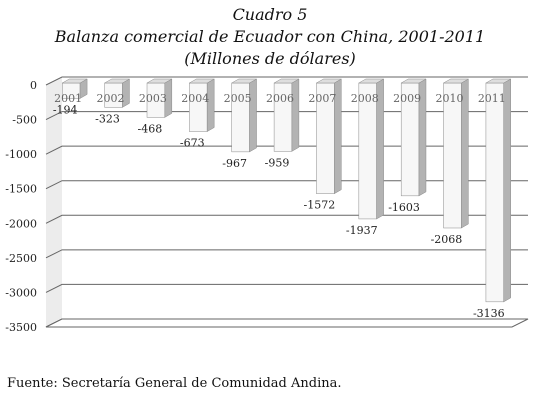 This screenshot has height=405, width=540. I want to click on bar-side-2004, so click(210, 105).